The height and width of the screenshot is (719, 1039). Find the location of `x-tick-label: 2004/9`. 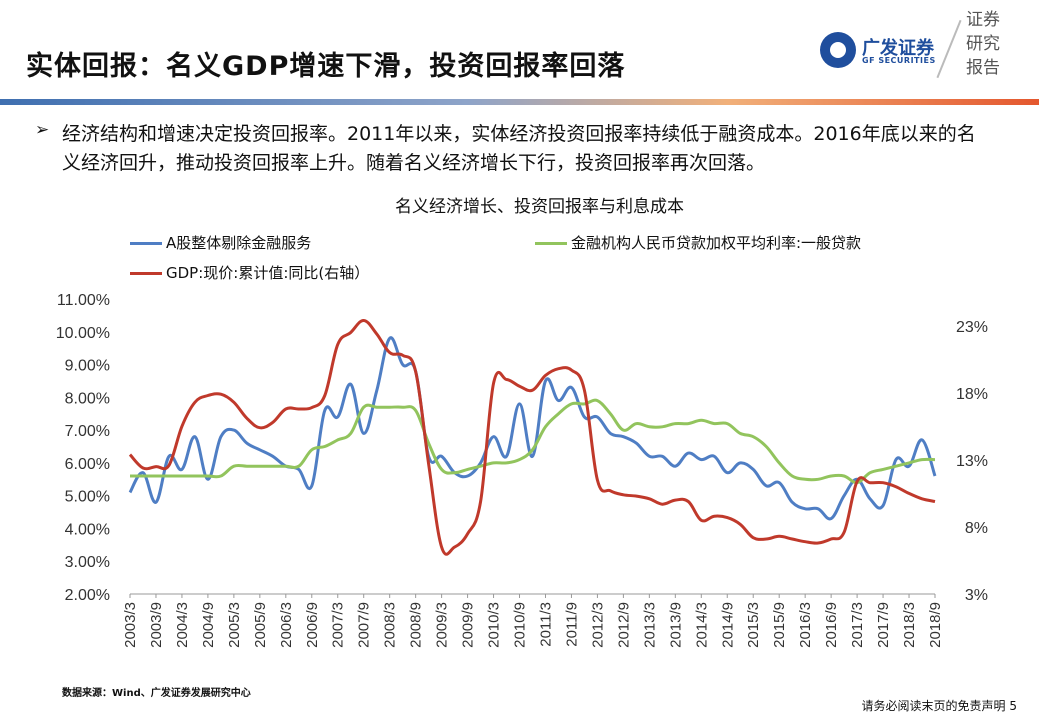

x-tick-label: 2004/9 is located at coordinates (208, 625).